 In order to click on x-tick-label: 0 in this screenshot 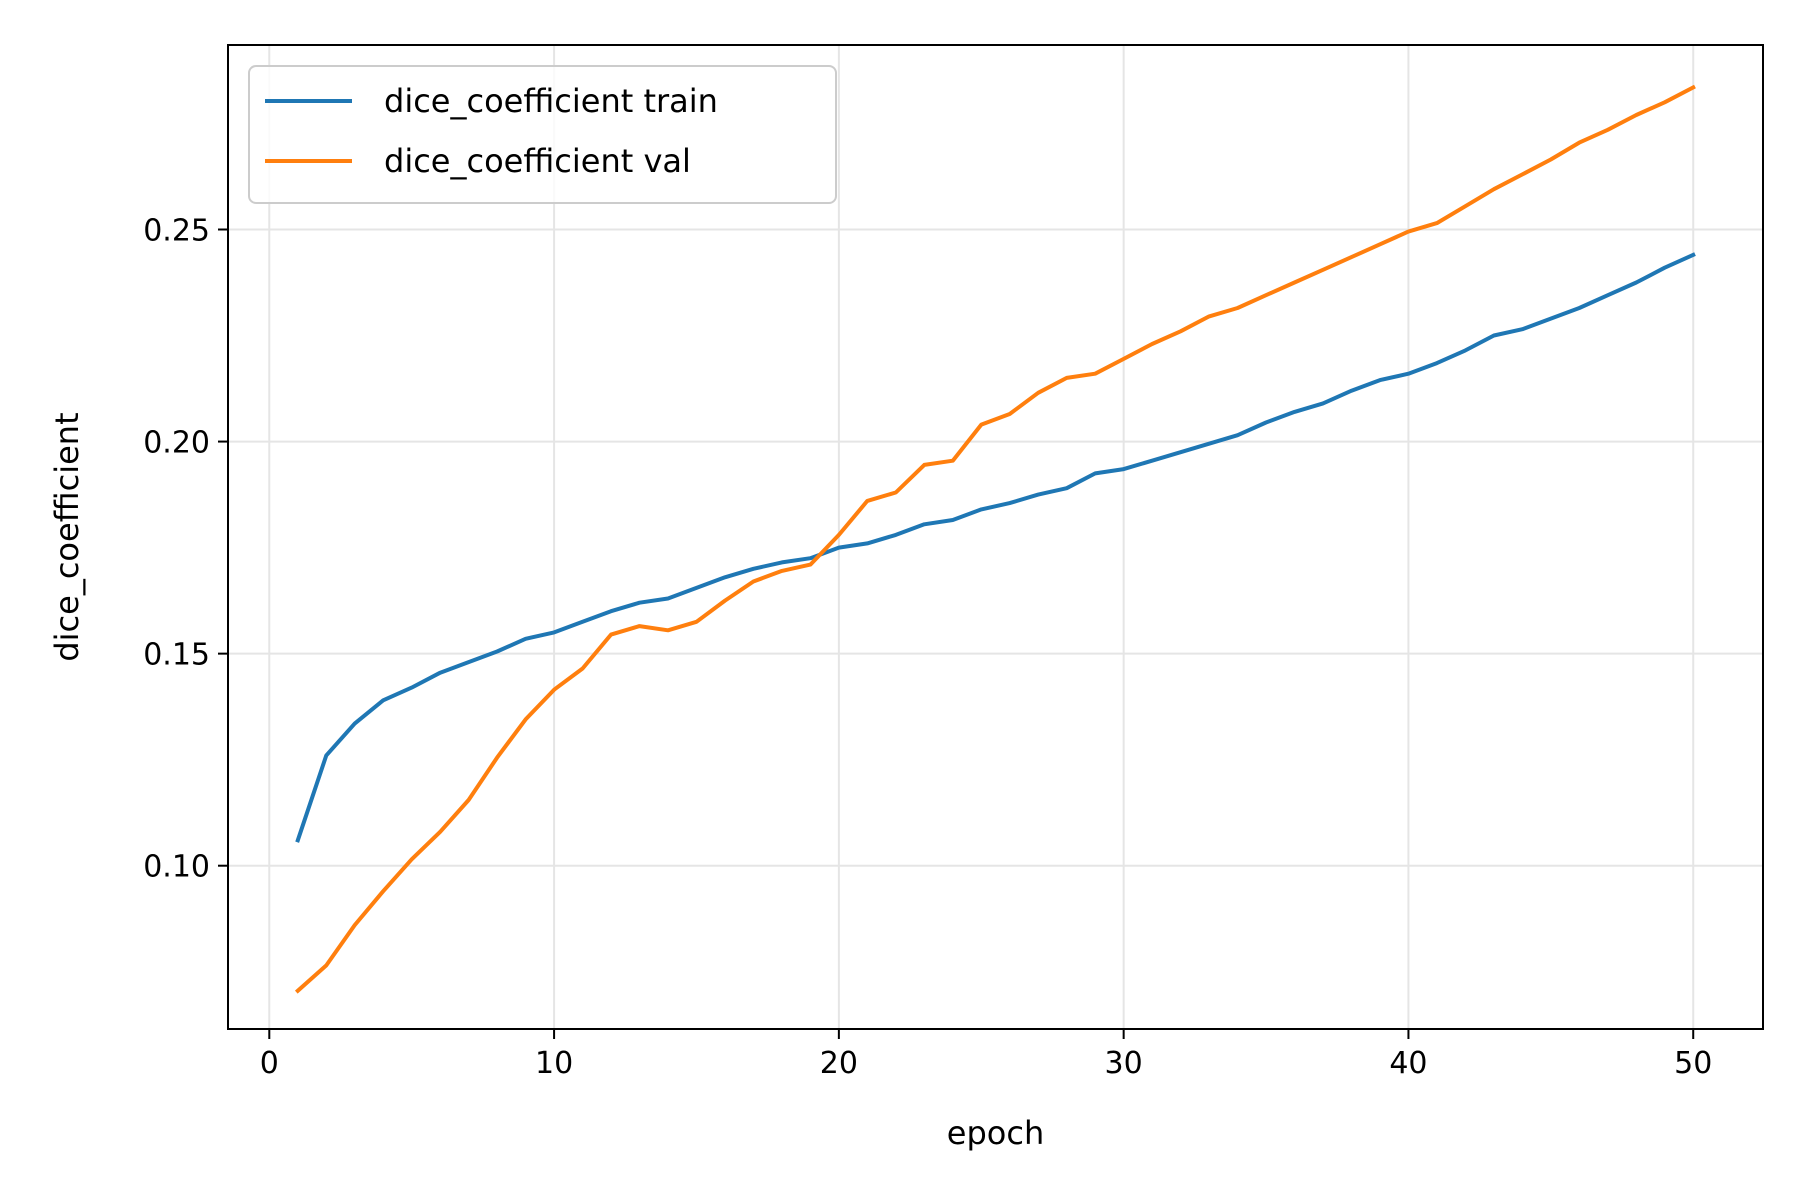, I will do `click(269, 1063)`.